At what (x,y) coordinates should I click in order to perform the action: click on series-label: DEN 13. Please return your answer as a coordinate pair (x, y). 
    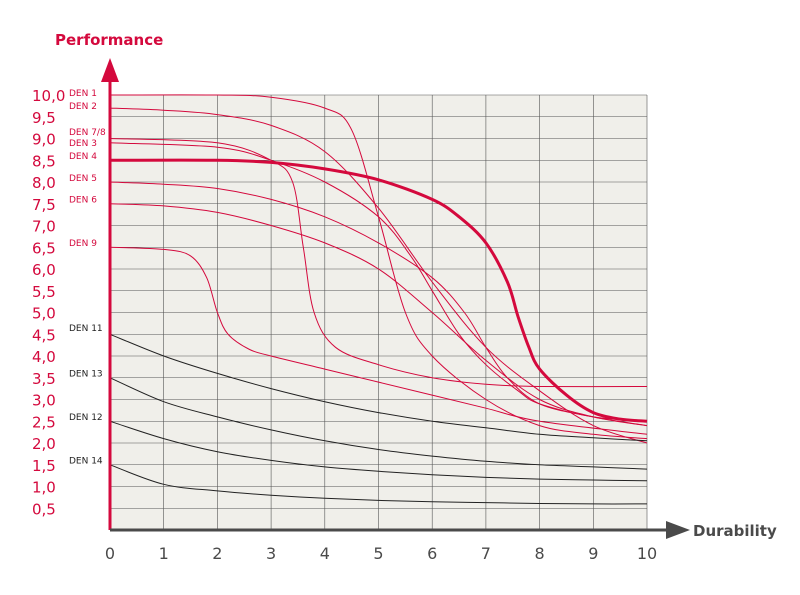
    Looking at the image, I should click on (86, 375).